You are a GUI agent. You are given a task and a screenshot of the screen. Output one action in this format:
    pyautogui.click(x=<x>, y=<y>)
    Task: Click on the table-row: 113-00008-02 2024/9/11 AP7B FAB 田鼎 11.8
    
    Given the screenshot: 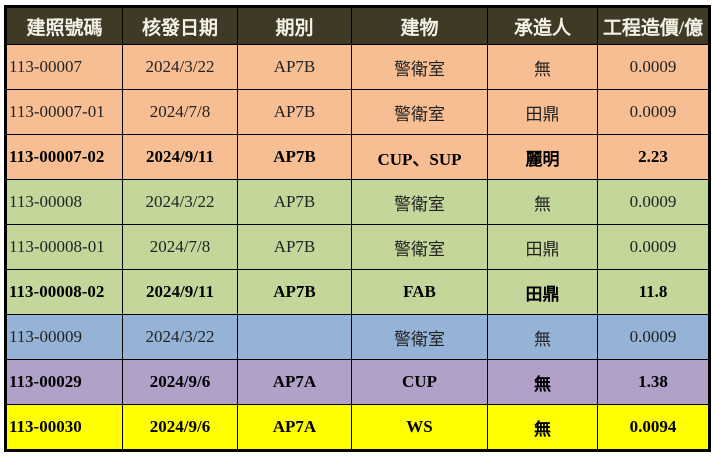 What is the action you would take?
    pyautogui.click(x=357, y=292)
    